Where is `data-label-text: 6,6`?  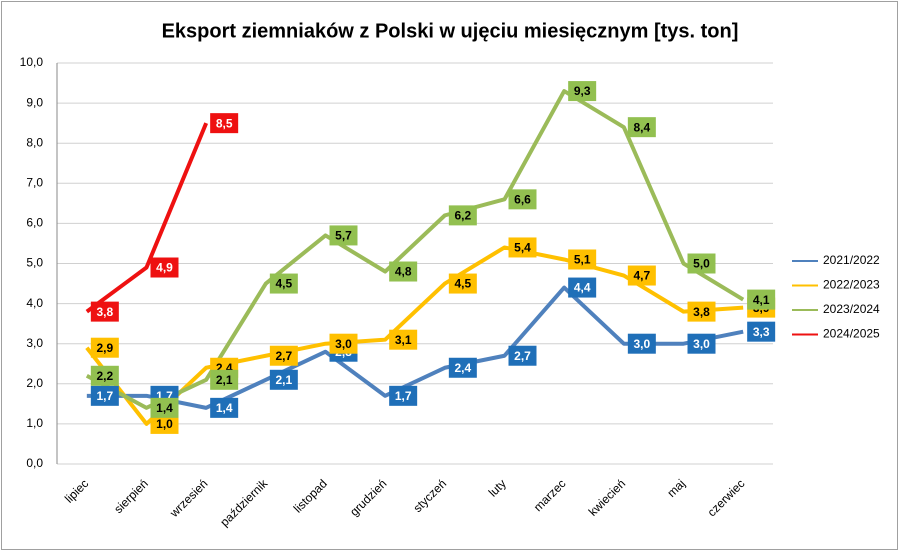
data-label-text: 6,6 is located at coordinates (522, 200).